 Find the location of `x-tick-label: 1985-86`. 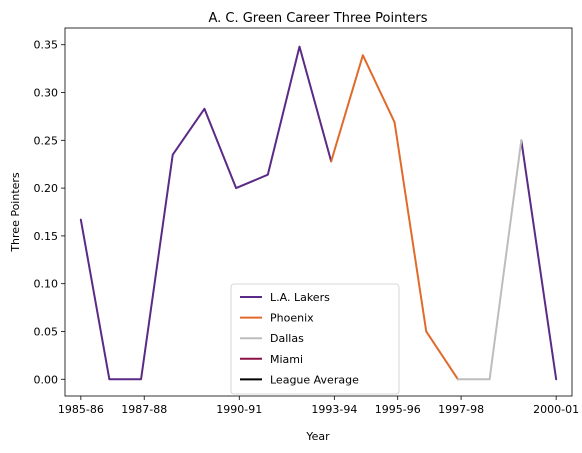

x-tick-label: 1985-86 is located at coordinates (81, 409).